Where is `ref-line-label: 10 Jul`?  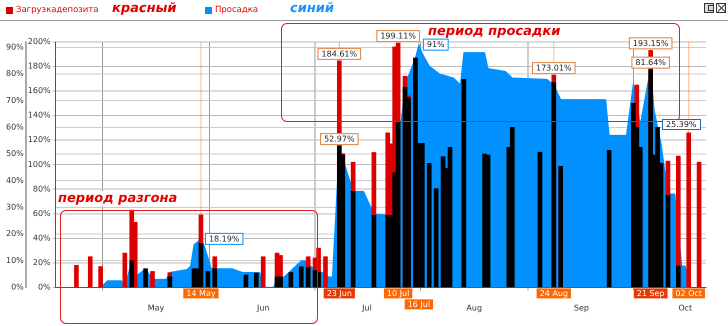 ref-line-label: 10 Jul is located at coordinates (398, 293).